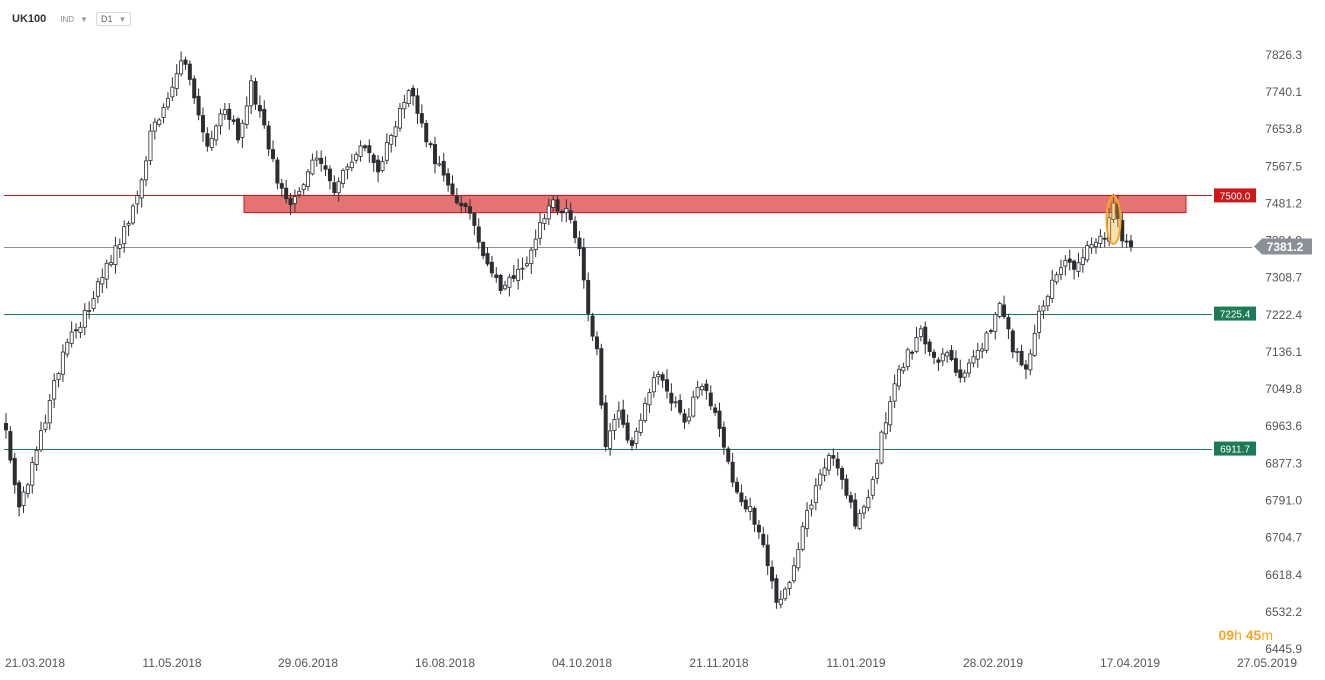  I want to click on x-tick-label: 11.05.2018, so click(171, 663).